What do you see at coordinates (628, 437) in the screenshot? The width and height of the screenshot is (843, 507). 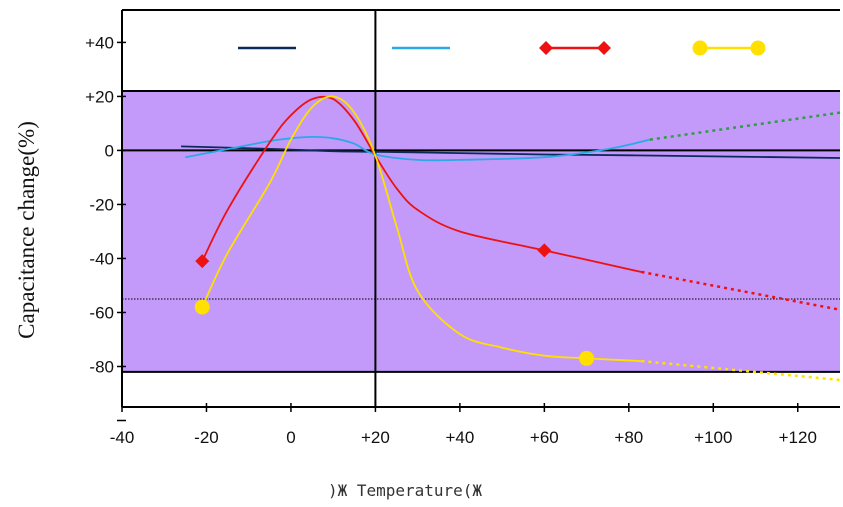 I see `x-tick-label: +80` at bounding box center [628, 437].